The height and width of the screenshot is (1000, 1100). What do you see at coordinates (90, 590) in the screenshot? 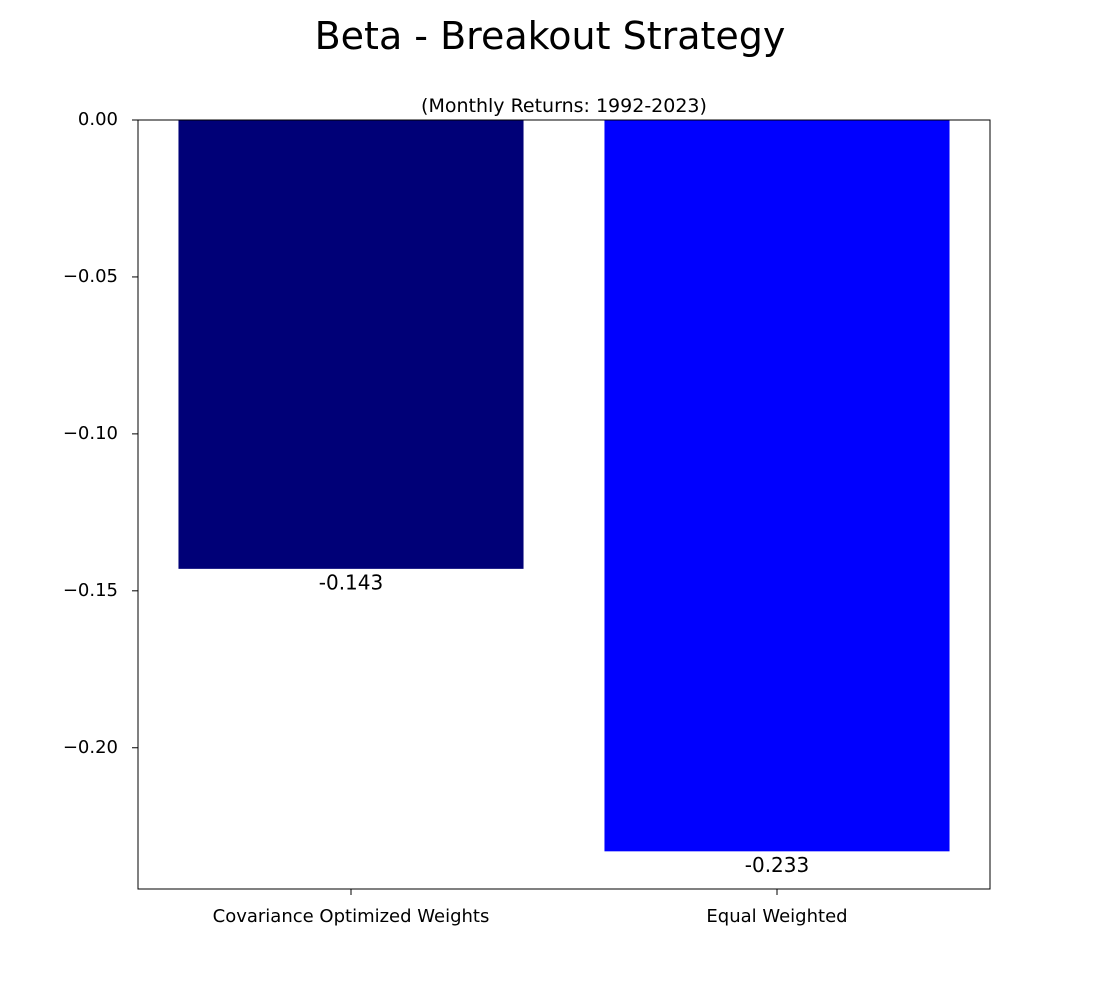
I see `y-tick-label: −0.15` at bounding box center [90, 590].